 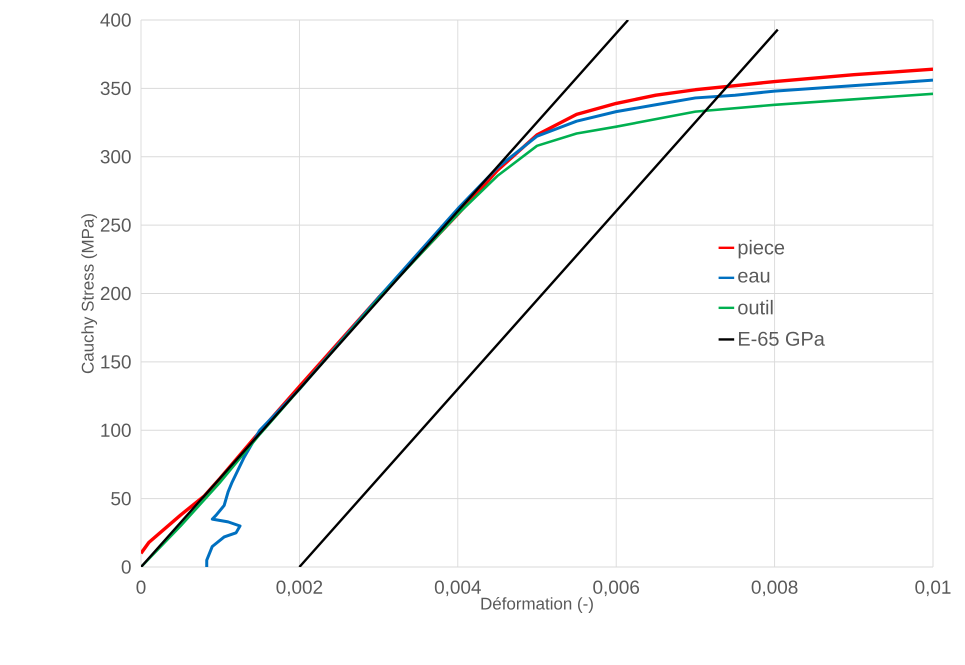 What do you see at coordinates (115, 225) in the screenshot?
I see `y-tick-label: 250` at bounding box center [115, 225].